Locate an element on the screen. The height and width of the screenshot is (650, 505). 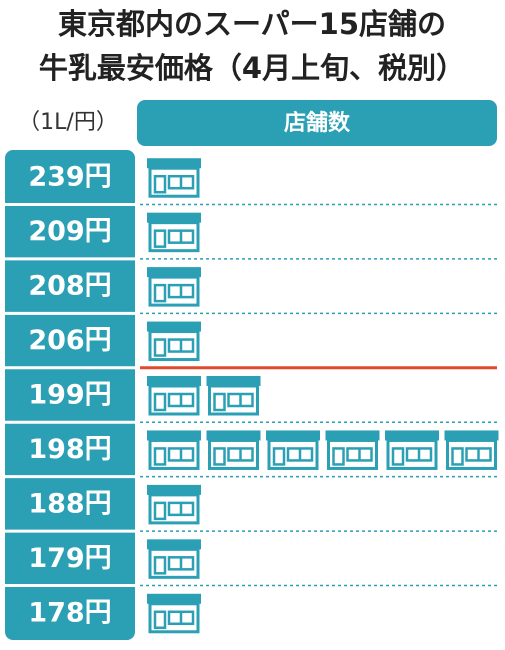
category-label: 208円 is located at coordinates (69, 286).